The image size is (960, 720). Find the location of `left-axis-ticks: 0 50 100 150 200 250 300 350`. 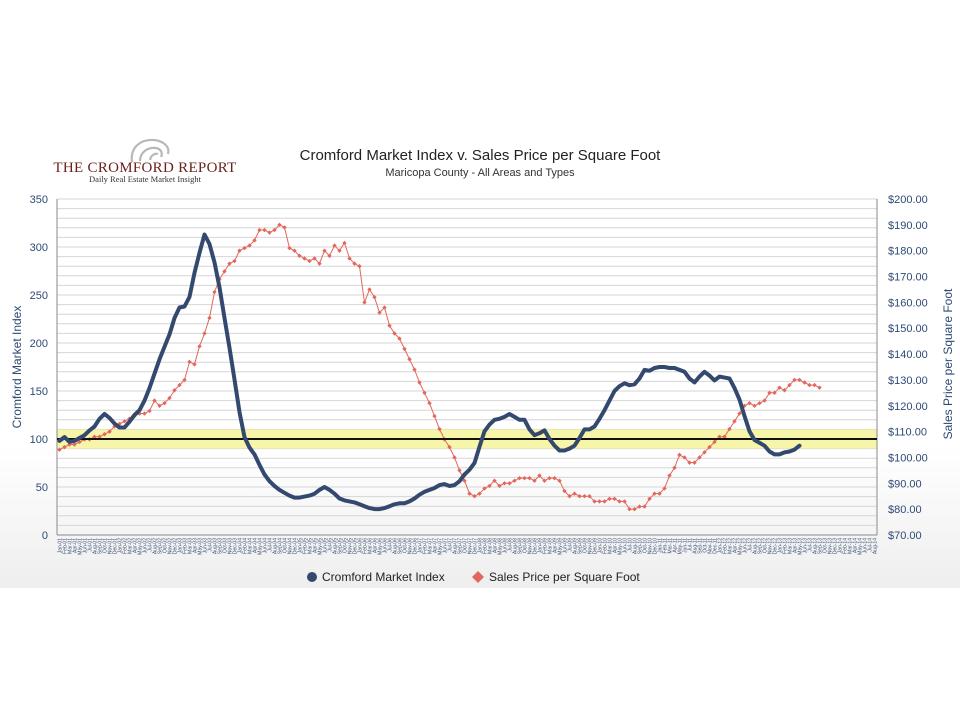

left-axis-ticks: 0 50 100 150 200 250 300 350 is located at coordinates (39, 368).